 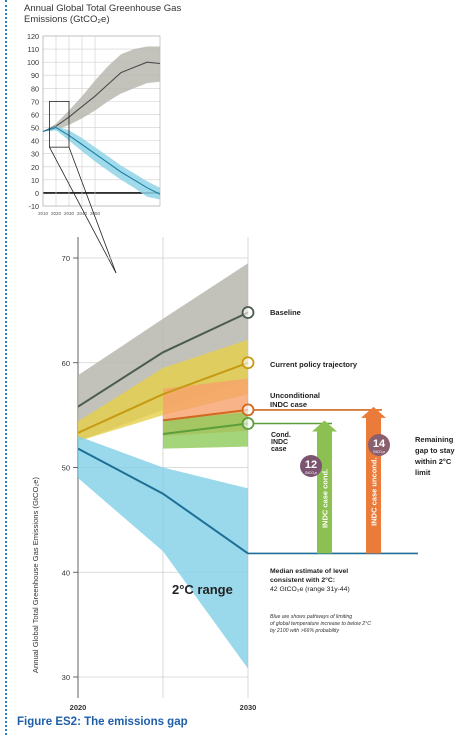 What do you see at coordinates (78, 707) in the screenshot?
I see `main-x-tick-label: 2020` at bounding box center [78, 707].